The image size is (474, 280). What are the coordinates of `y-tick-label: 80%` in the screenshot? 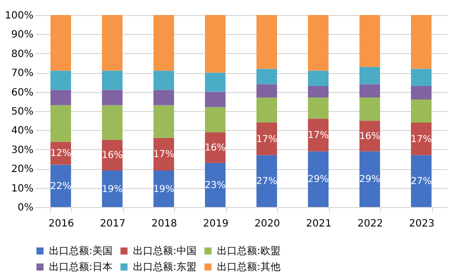 It's located at (22, 54).